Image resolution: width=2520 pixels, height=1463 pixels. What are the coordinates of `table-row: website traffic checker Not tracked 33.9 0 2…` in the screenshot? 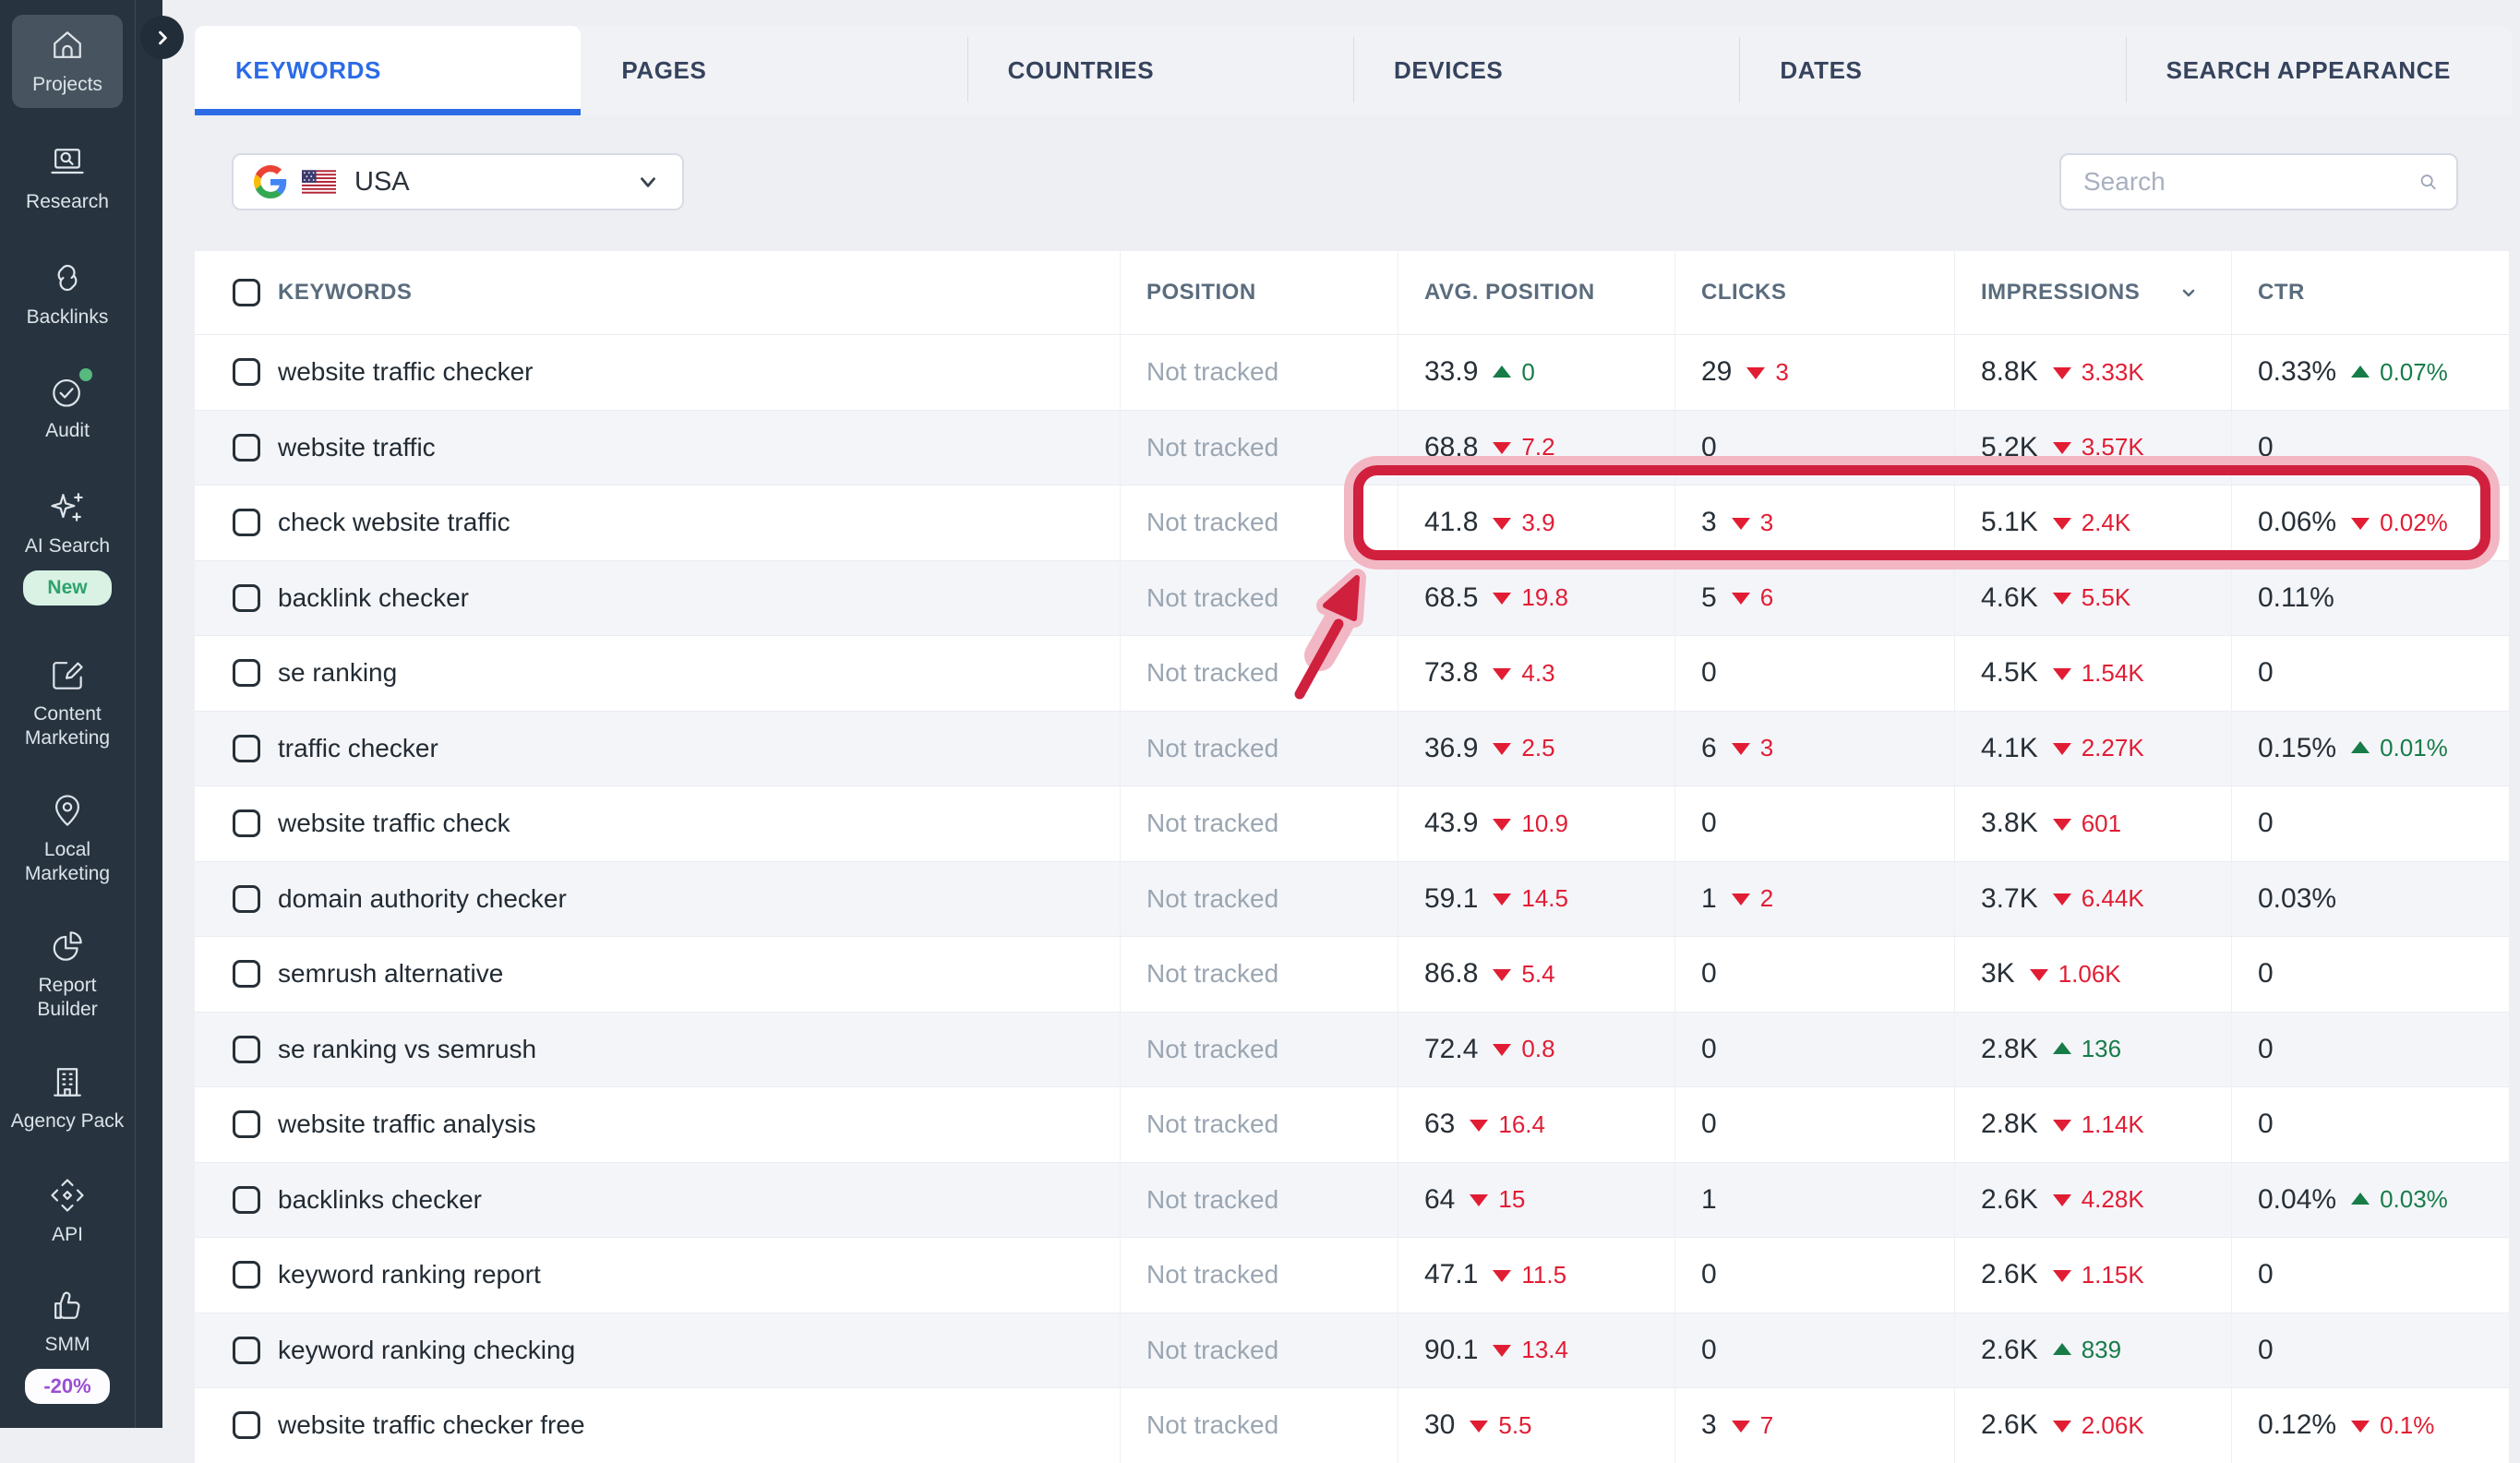 It's located at (1352, 372).